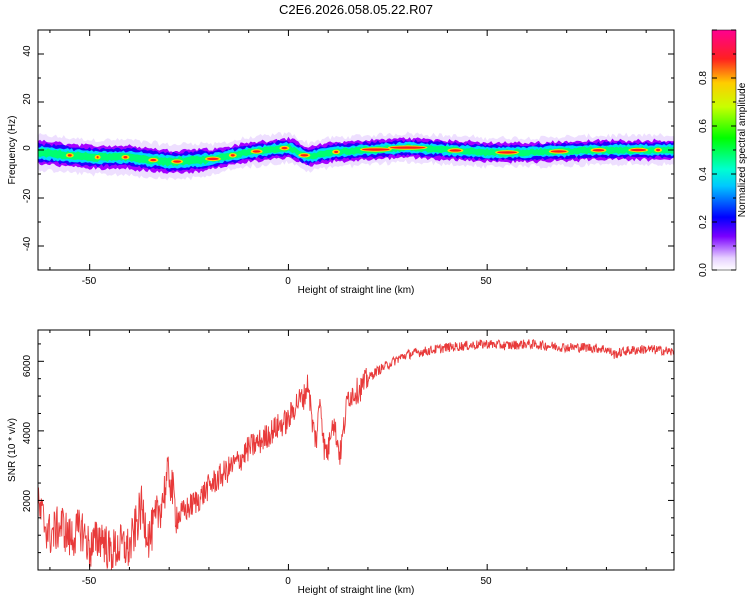 This screenshot has height=600, width=750. What do you see at coordinates (89, 281) in the screenshot?
I see `top-x-tick-label: -50` at bounding box center [89, 281].